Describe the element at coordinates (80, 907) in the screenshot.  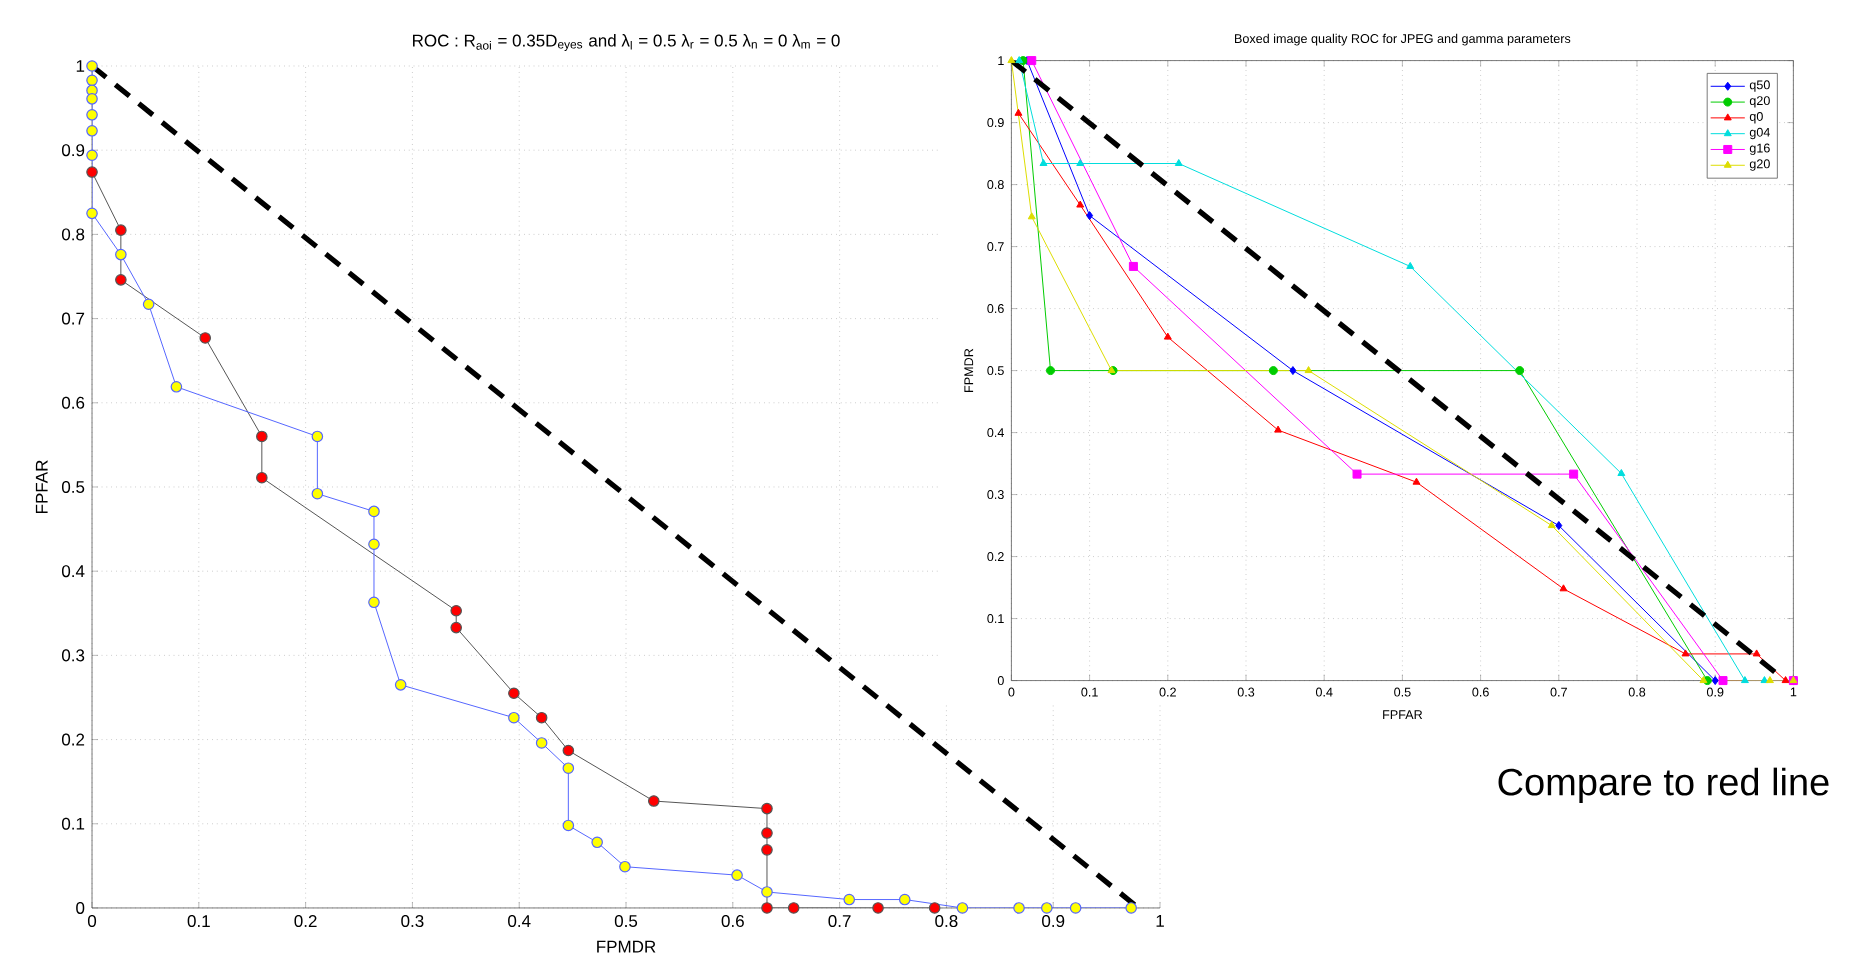
I see `y-tick-label: 0` at that location.